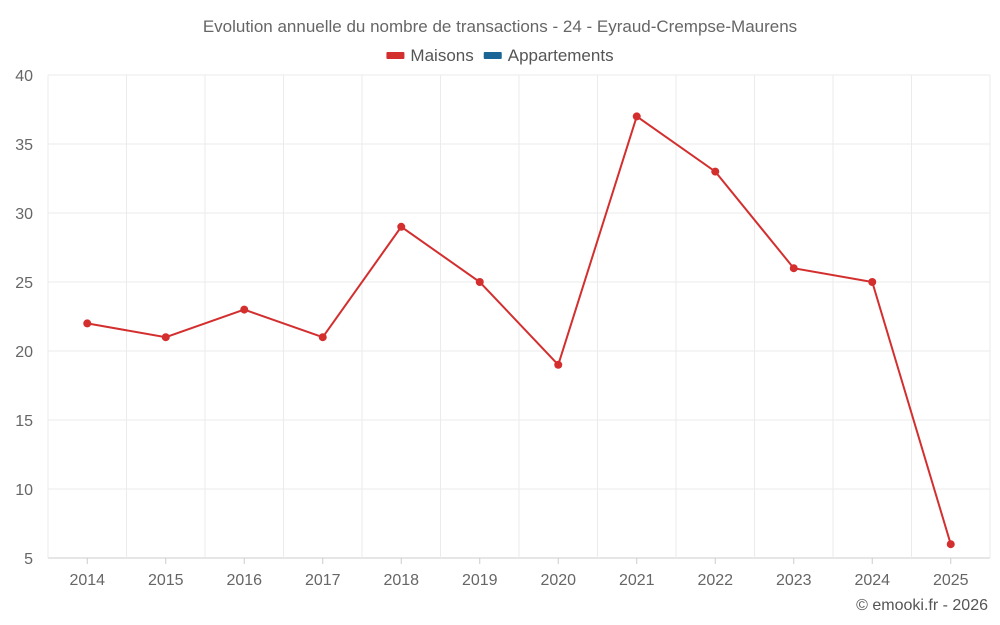 The width and height of the screenshot is (1000, 625). I want to click on y-tick-label: 10, so click(24, 490).